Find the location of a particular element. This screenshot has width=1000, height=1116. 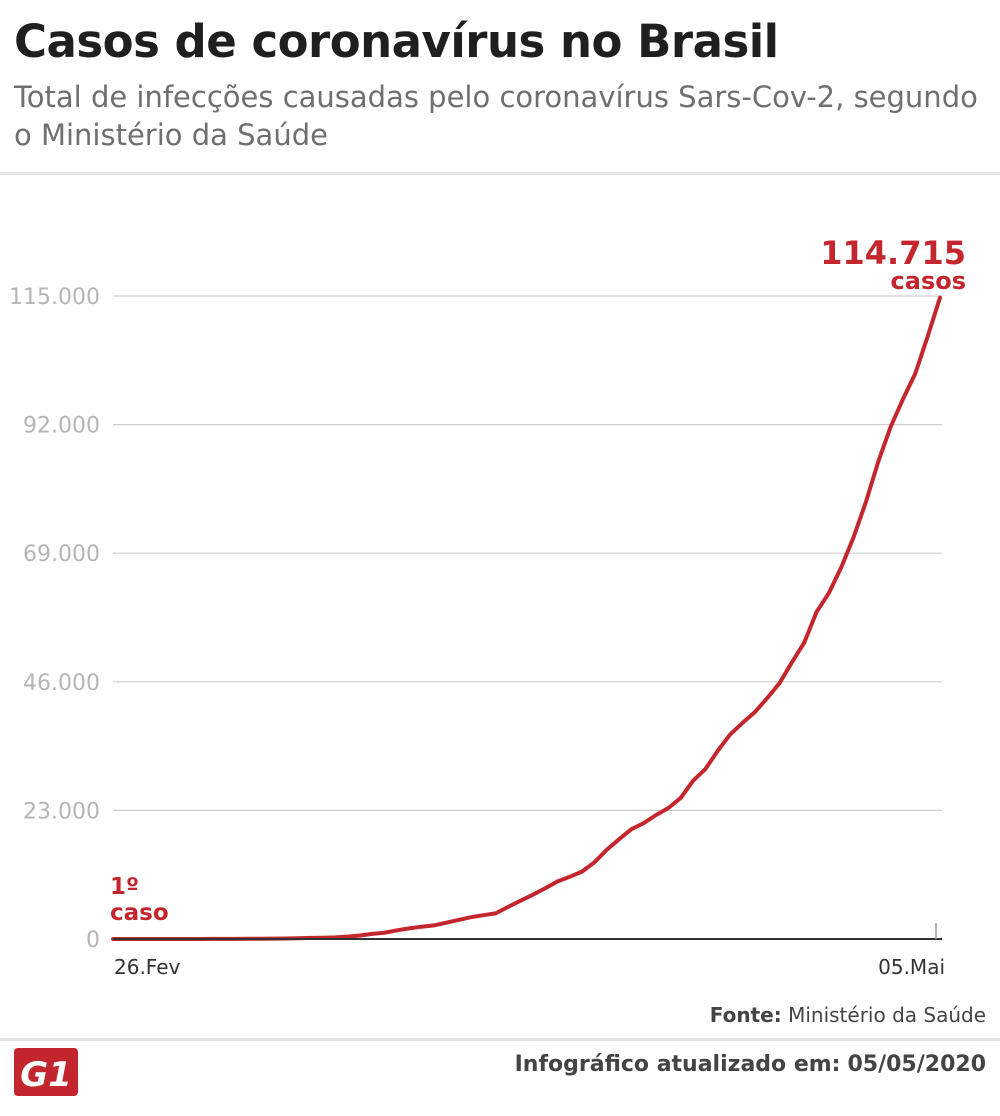

y-tick-label-2: 46.000 is located at coordinates (61, 683).